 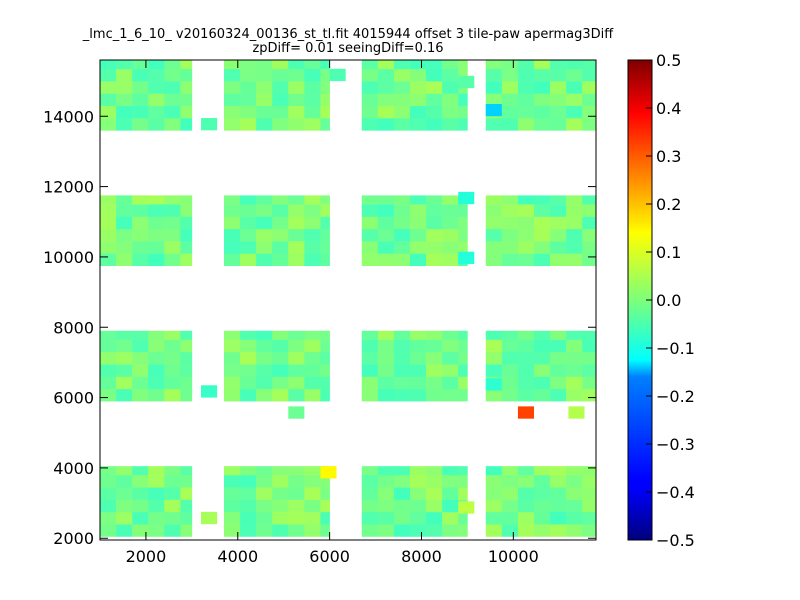 I want to click on x-tick-label: 10000, so click(x=513, y=556).